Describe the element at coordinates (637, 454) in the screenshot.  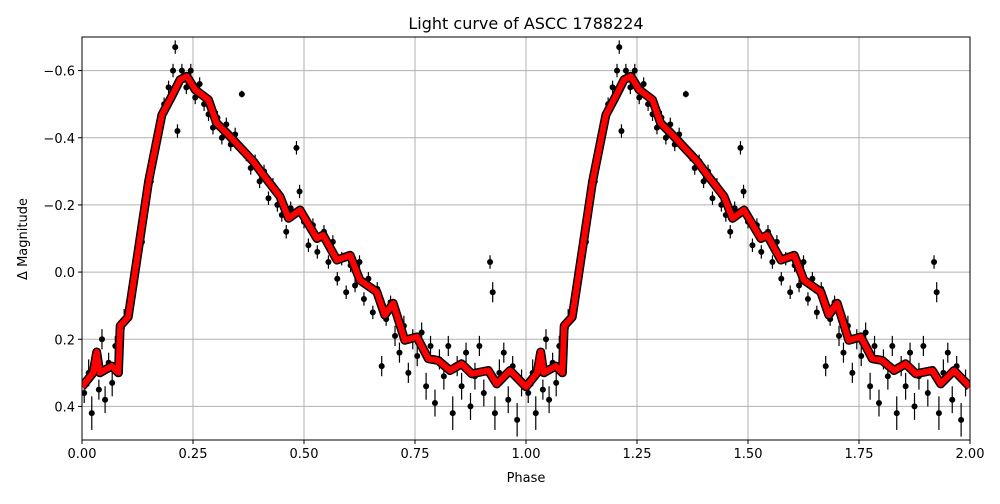
I see `x-tick-label: 1.25` at that location.